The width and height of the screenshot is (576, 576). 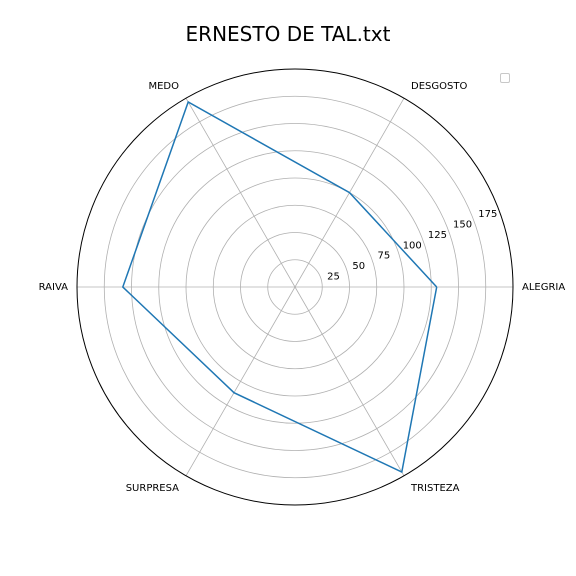 I want to click on category-label: SURPRESA, so click(x=152, y=488).